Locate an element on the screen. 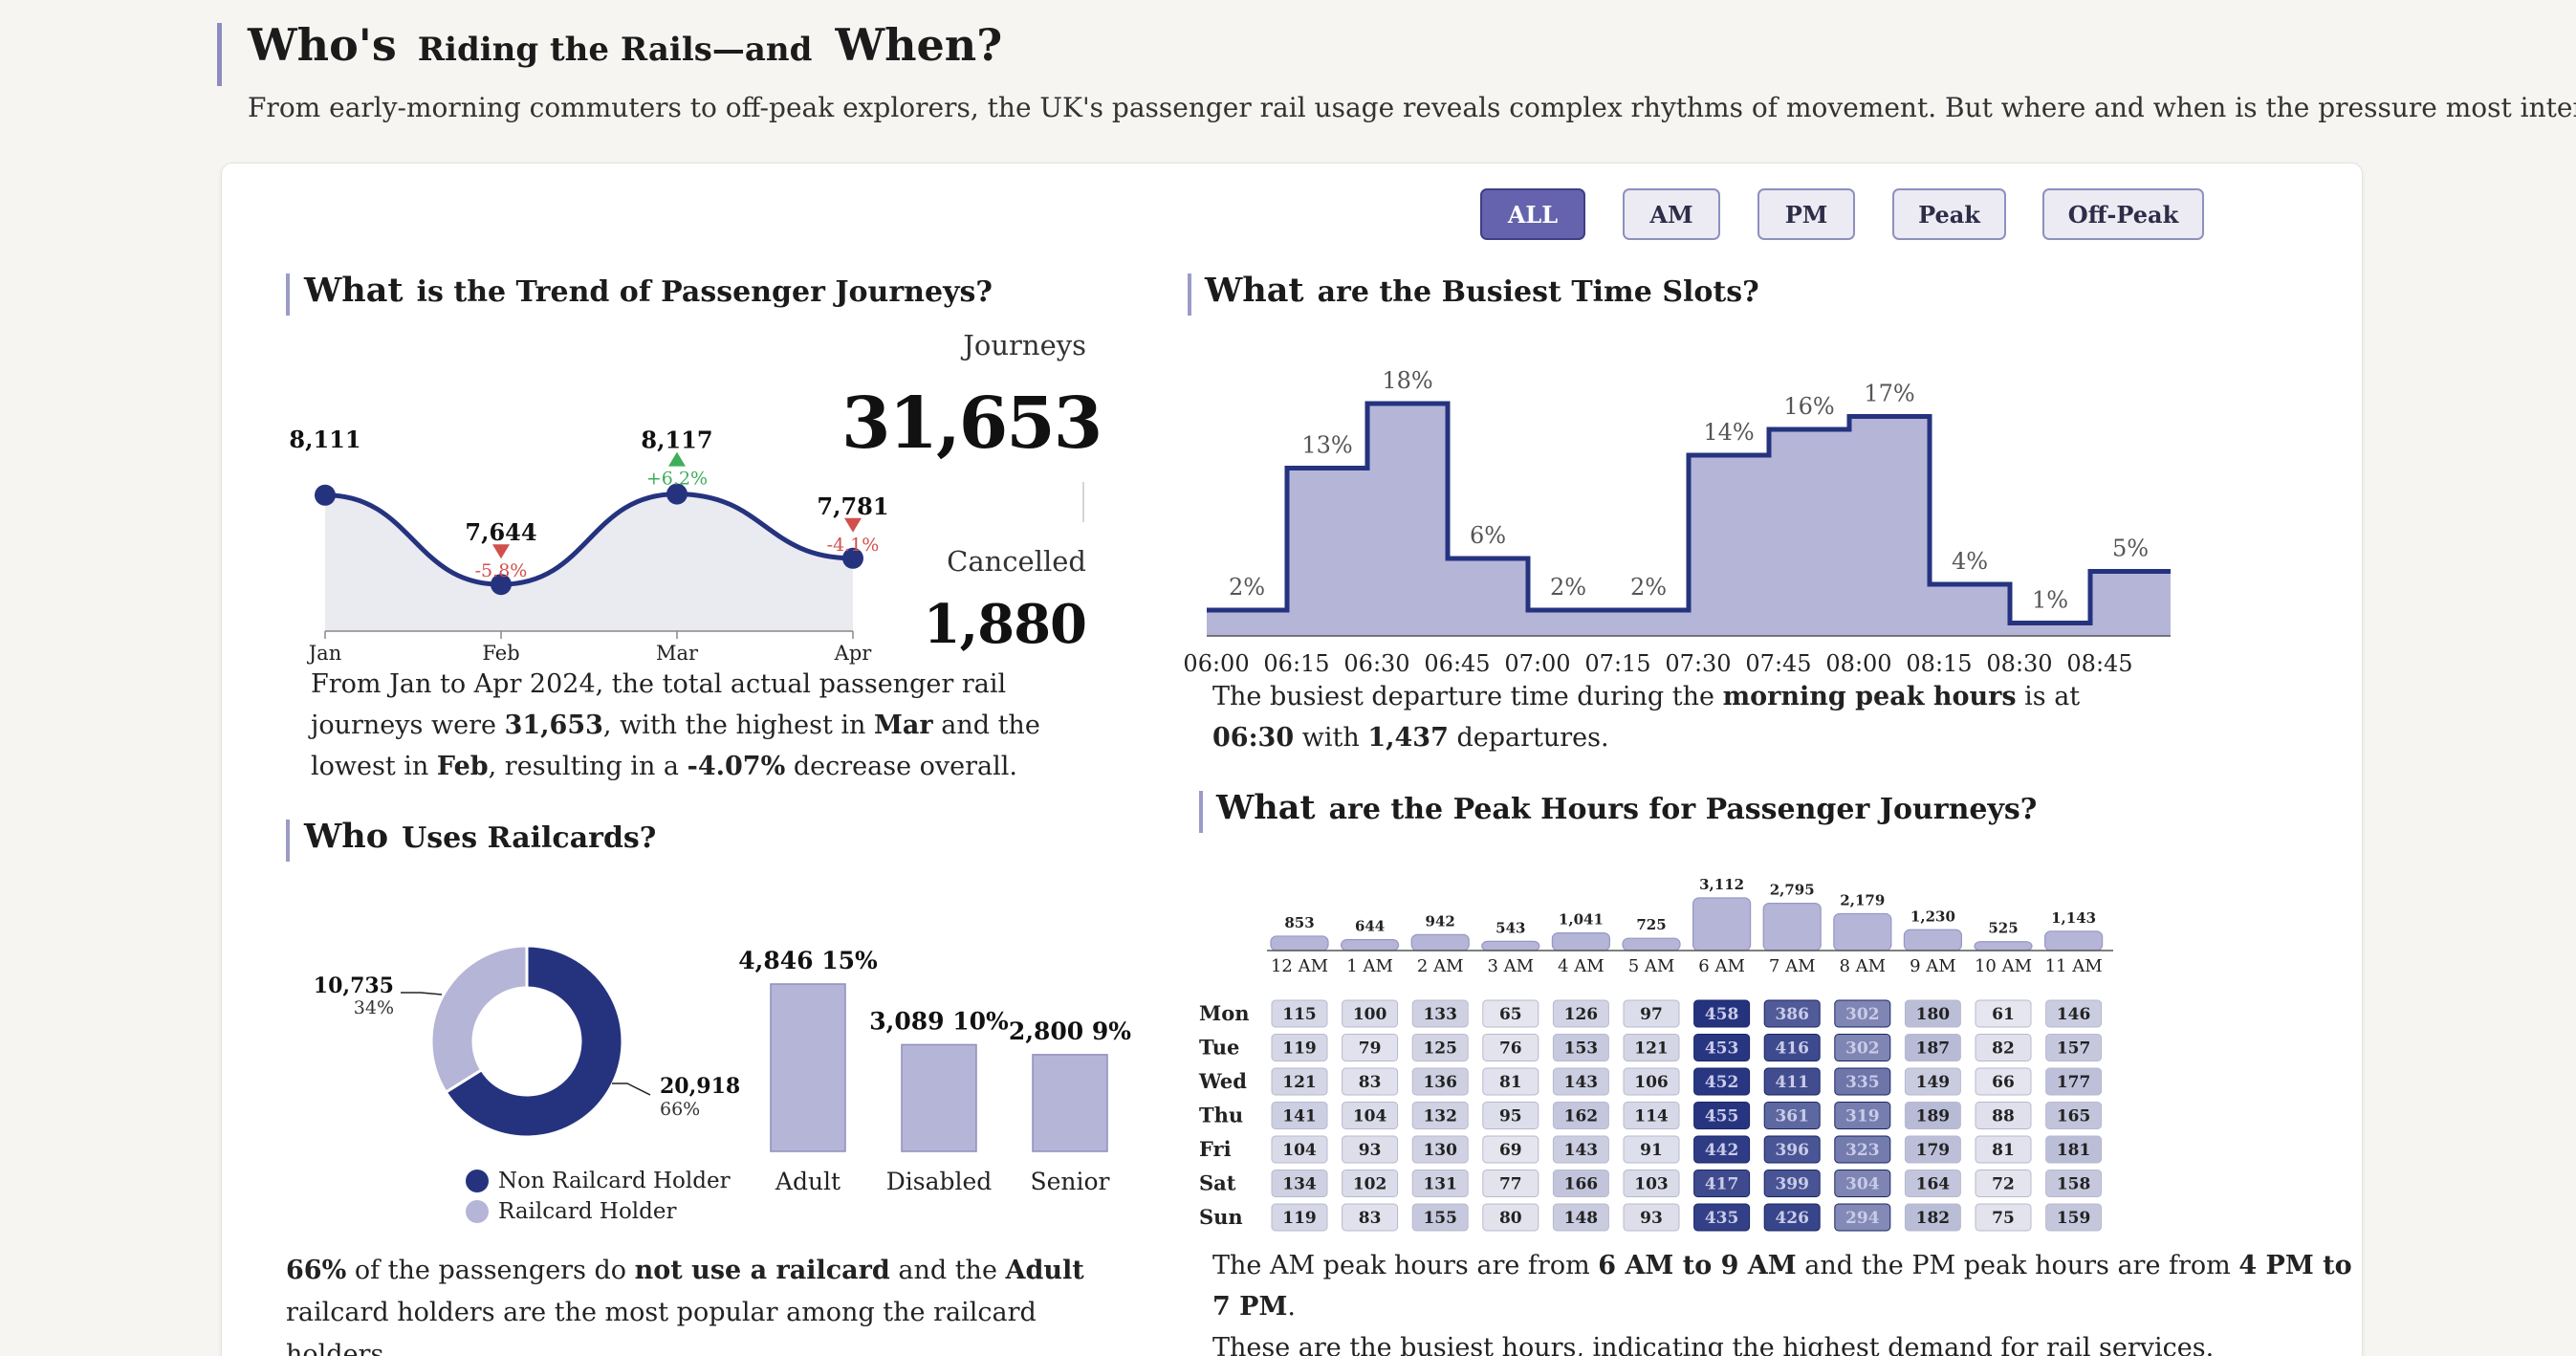 The image size is (2576, 1356). trend-title-accent-bar is located at coordinates (288, 294).